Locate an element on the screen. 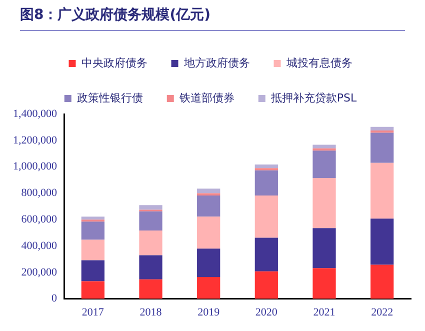 This screenshot has width=425, height=331. legend-label: 城投有息债务 is located at coordinates (318, 63).